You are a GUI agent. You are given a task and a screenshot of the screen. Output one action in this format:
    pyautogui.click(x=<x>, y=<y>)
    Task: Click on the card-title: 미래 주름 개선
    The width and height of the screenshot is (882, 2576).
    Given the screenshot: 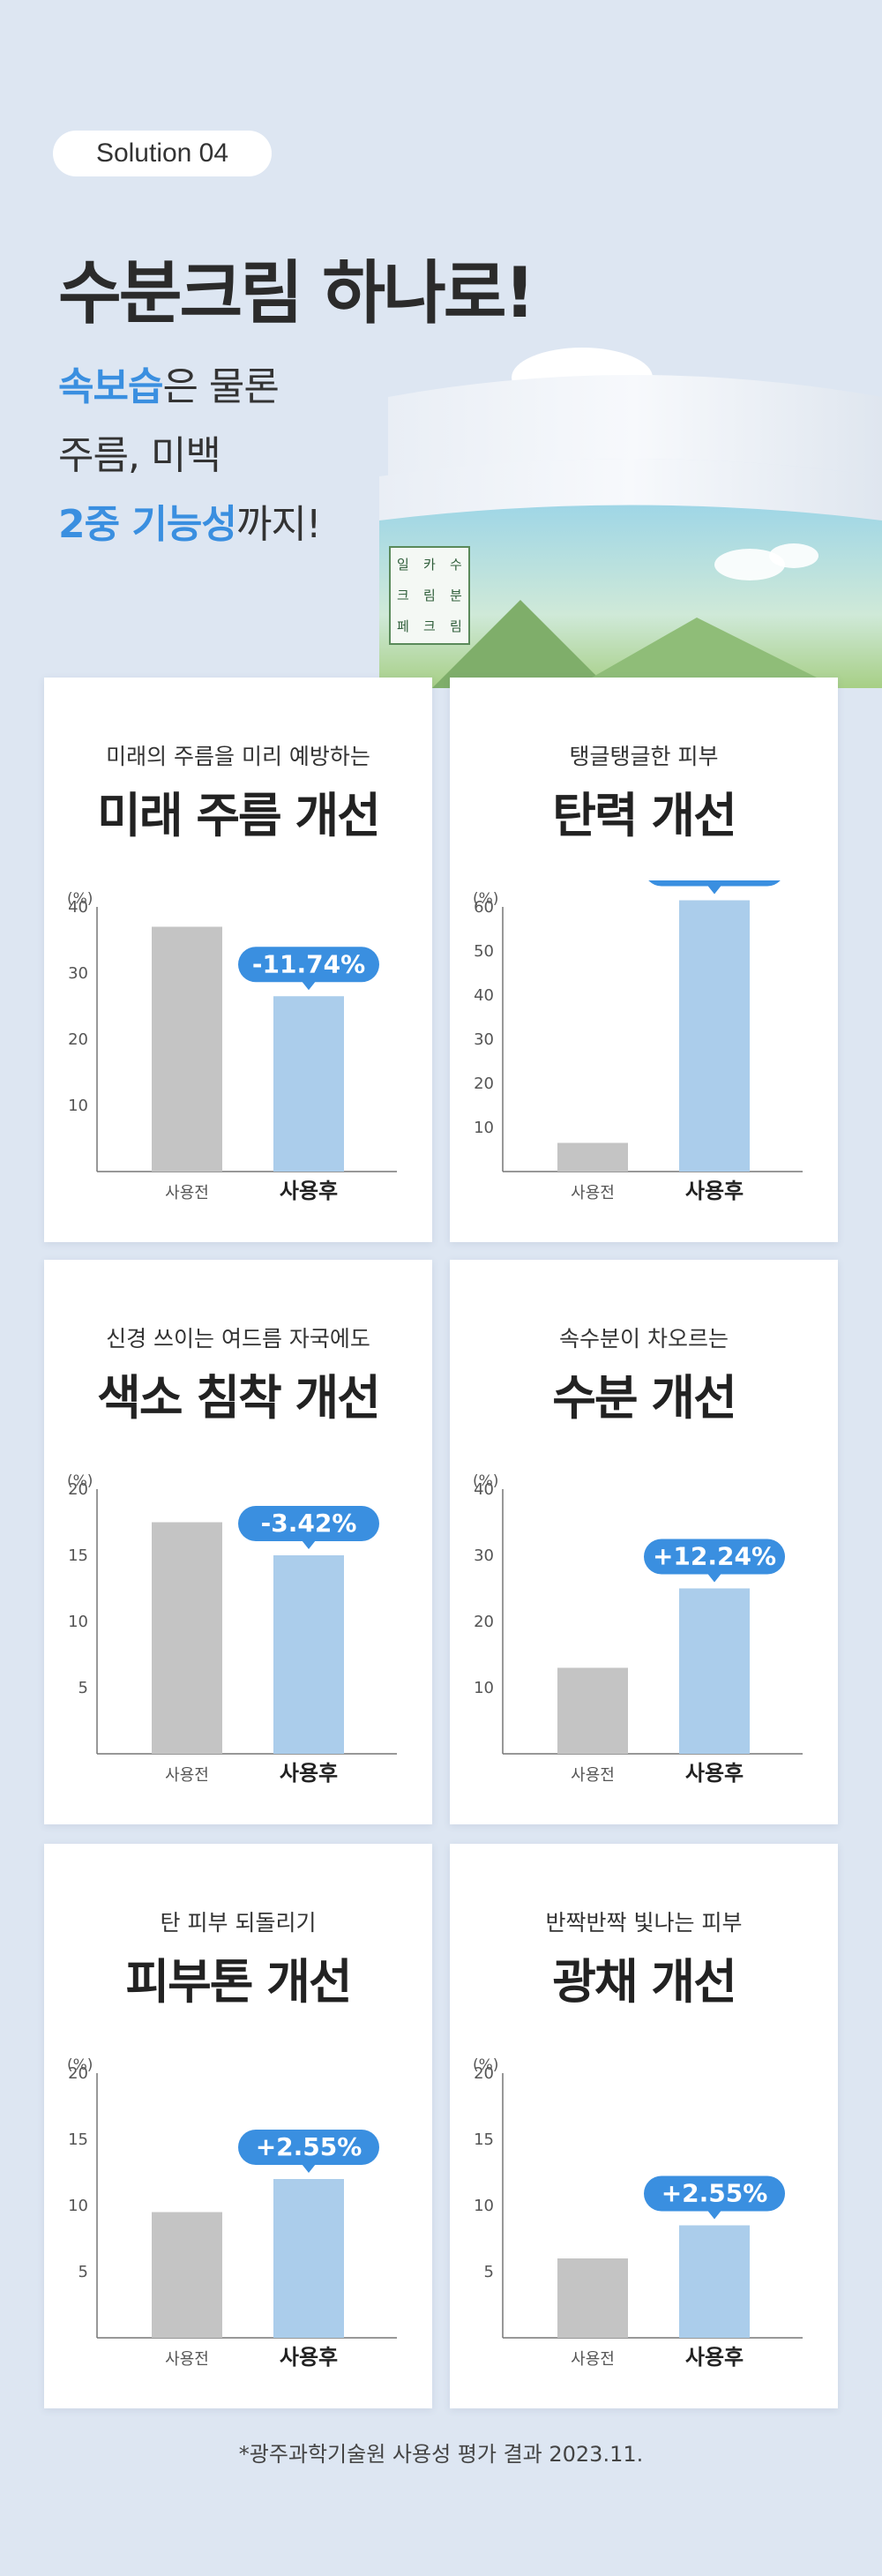 What is the action you would take?
    pyautogui.click(x=239, y=815)
    